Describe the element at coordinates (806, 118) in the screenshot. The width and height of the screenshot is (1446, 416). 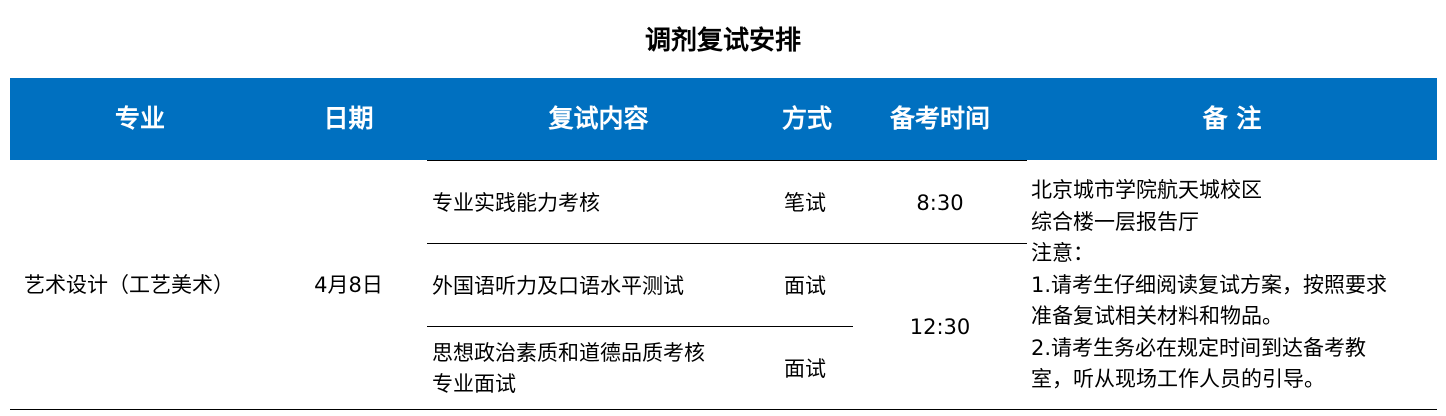
I see `header-method: 方式` at that location.